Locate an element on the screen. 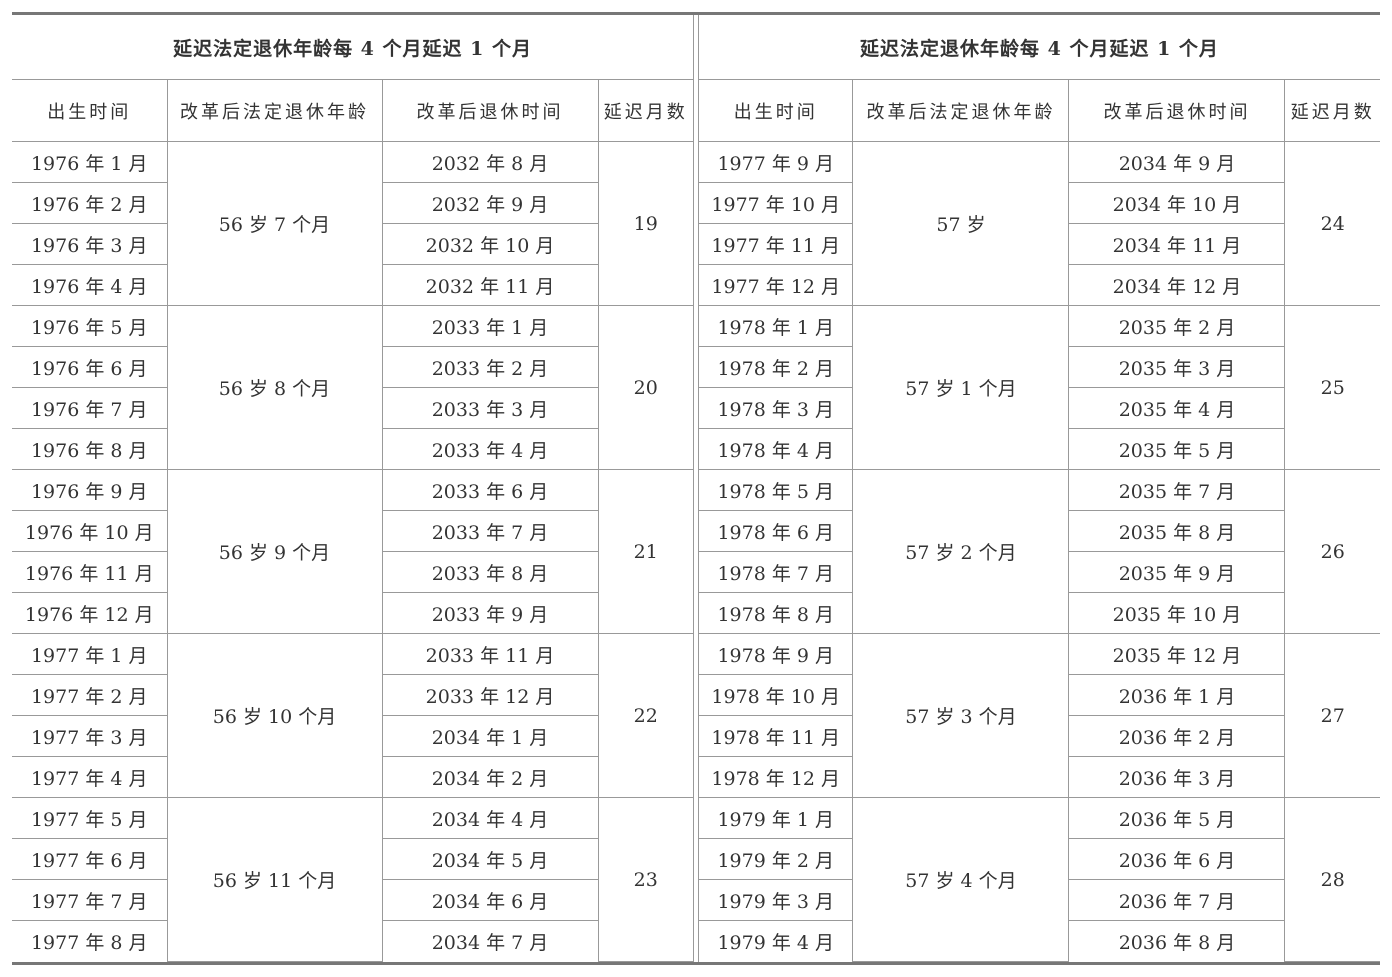  birth-time: 1979 年 1 月 is located at coordinates (776, 818).